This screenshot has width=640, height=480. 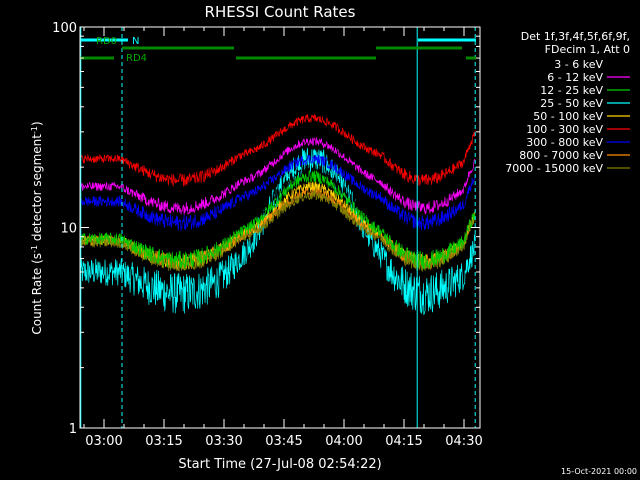 What do you see at coordinates (136, 58) in the screenshot?
I see `flag-label: RD4` at bounding box center [136, 58].